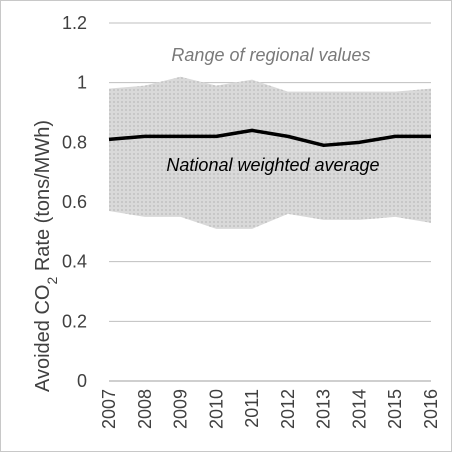  I want to click on national-average-line, so click(269, 138).